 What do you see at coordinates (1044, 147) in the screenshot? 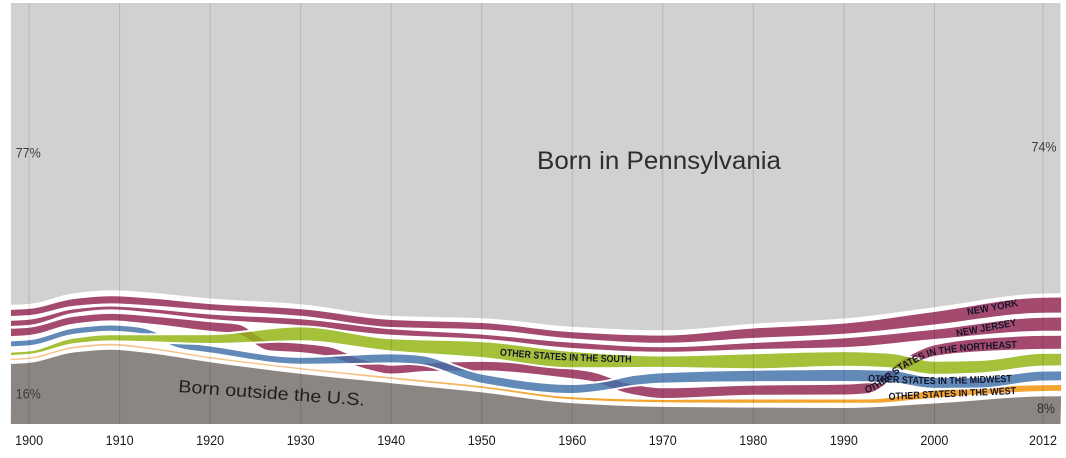
I see `svg-text: 74%` at bounding box center [1044, 147].